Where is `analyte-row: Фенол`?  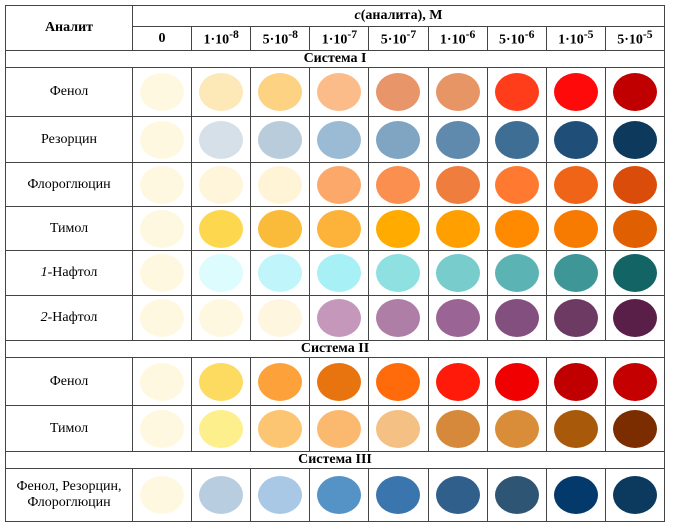
analyte-row: Фенол is located at coordinates (335, 381).